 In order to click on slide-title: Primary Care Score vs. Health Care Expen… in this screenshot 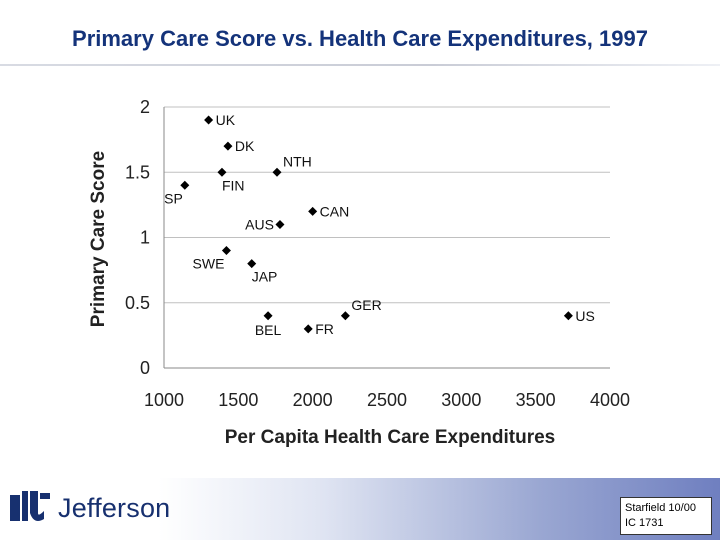, I will do `click(360, 38)`.